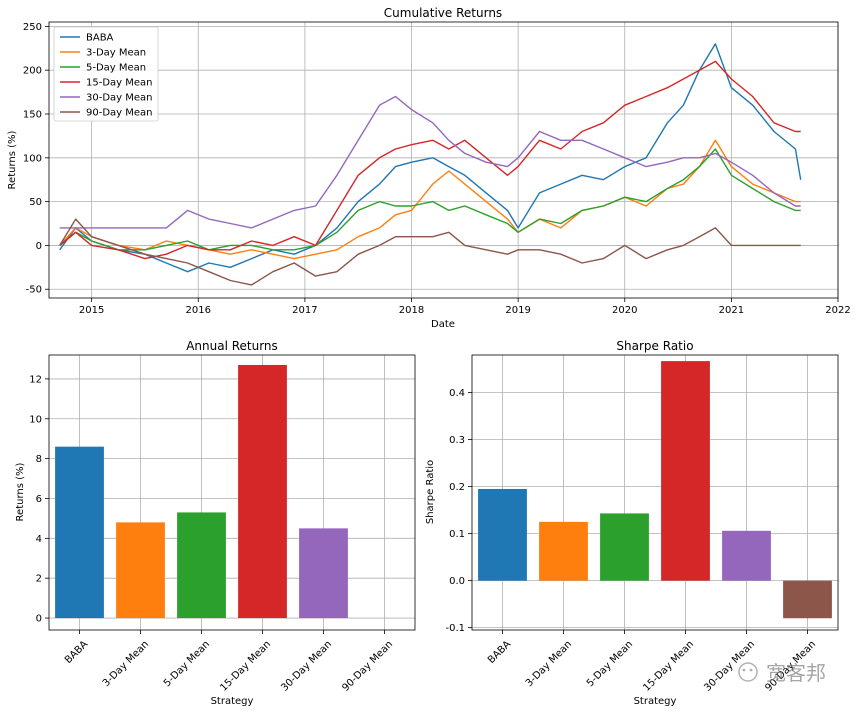 The width and height of the screenshot is (856, 716). Describe the element at coordinates (34, 290) in the screenshot. I see `y-tick-label: -50` at that location.